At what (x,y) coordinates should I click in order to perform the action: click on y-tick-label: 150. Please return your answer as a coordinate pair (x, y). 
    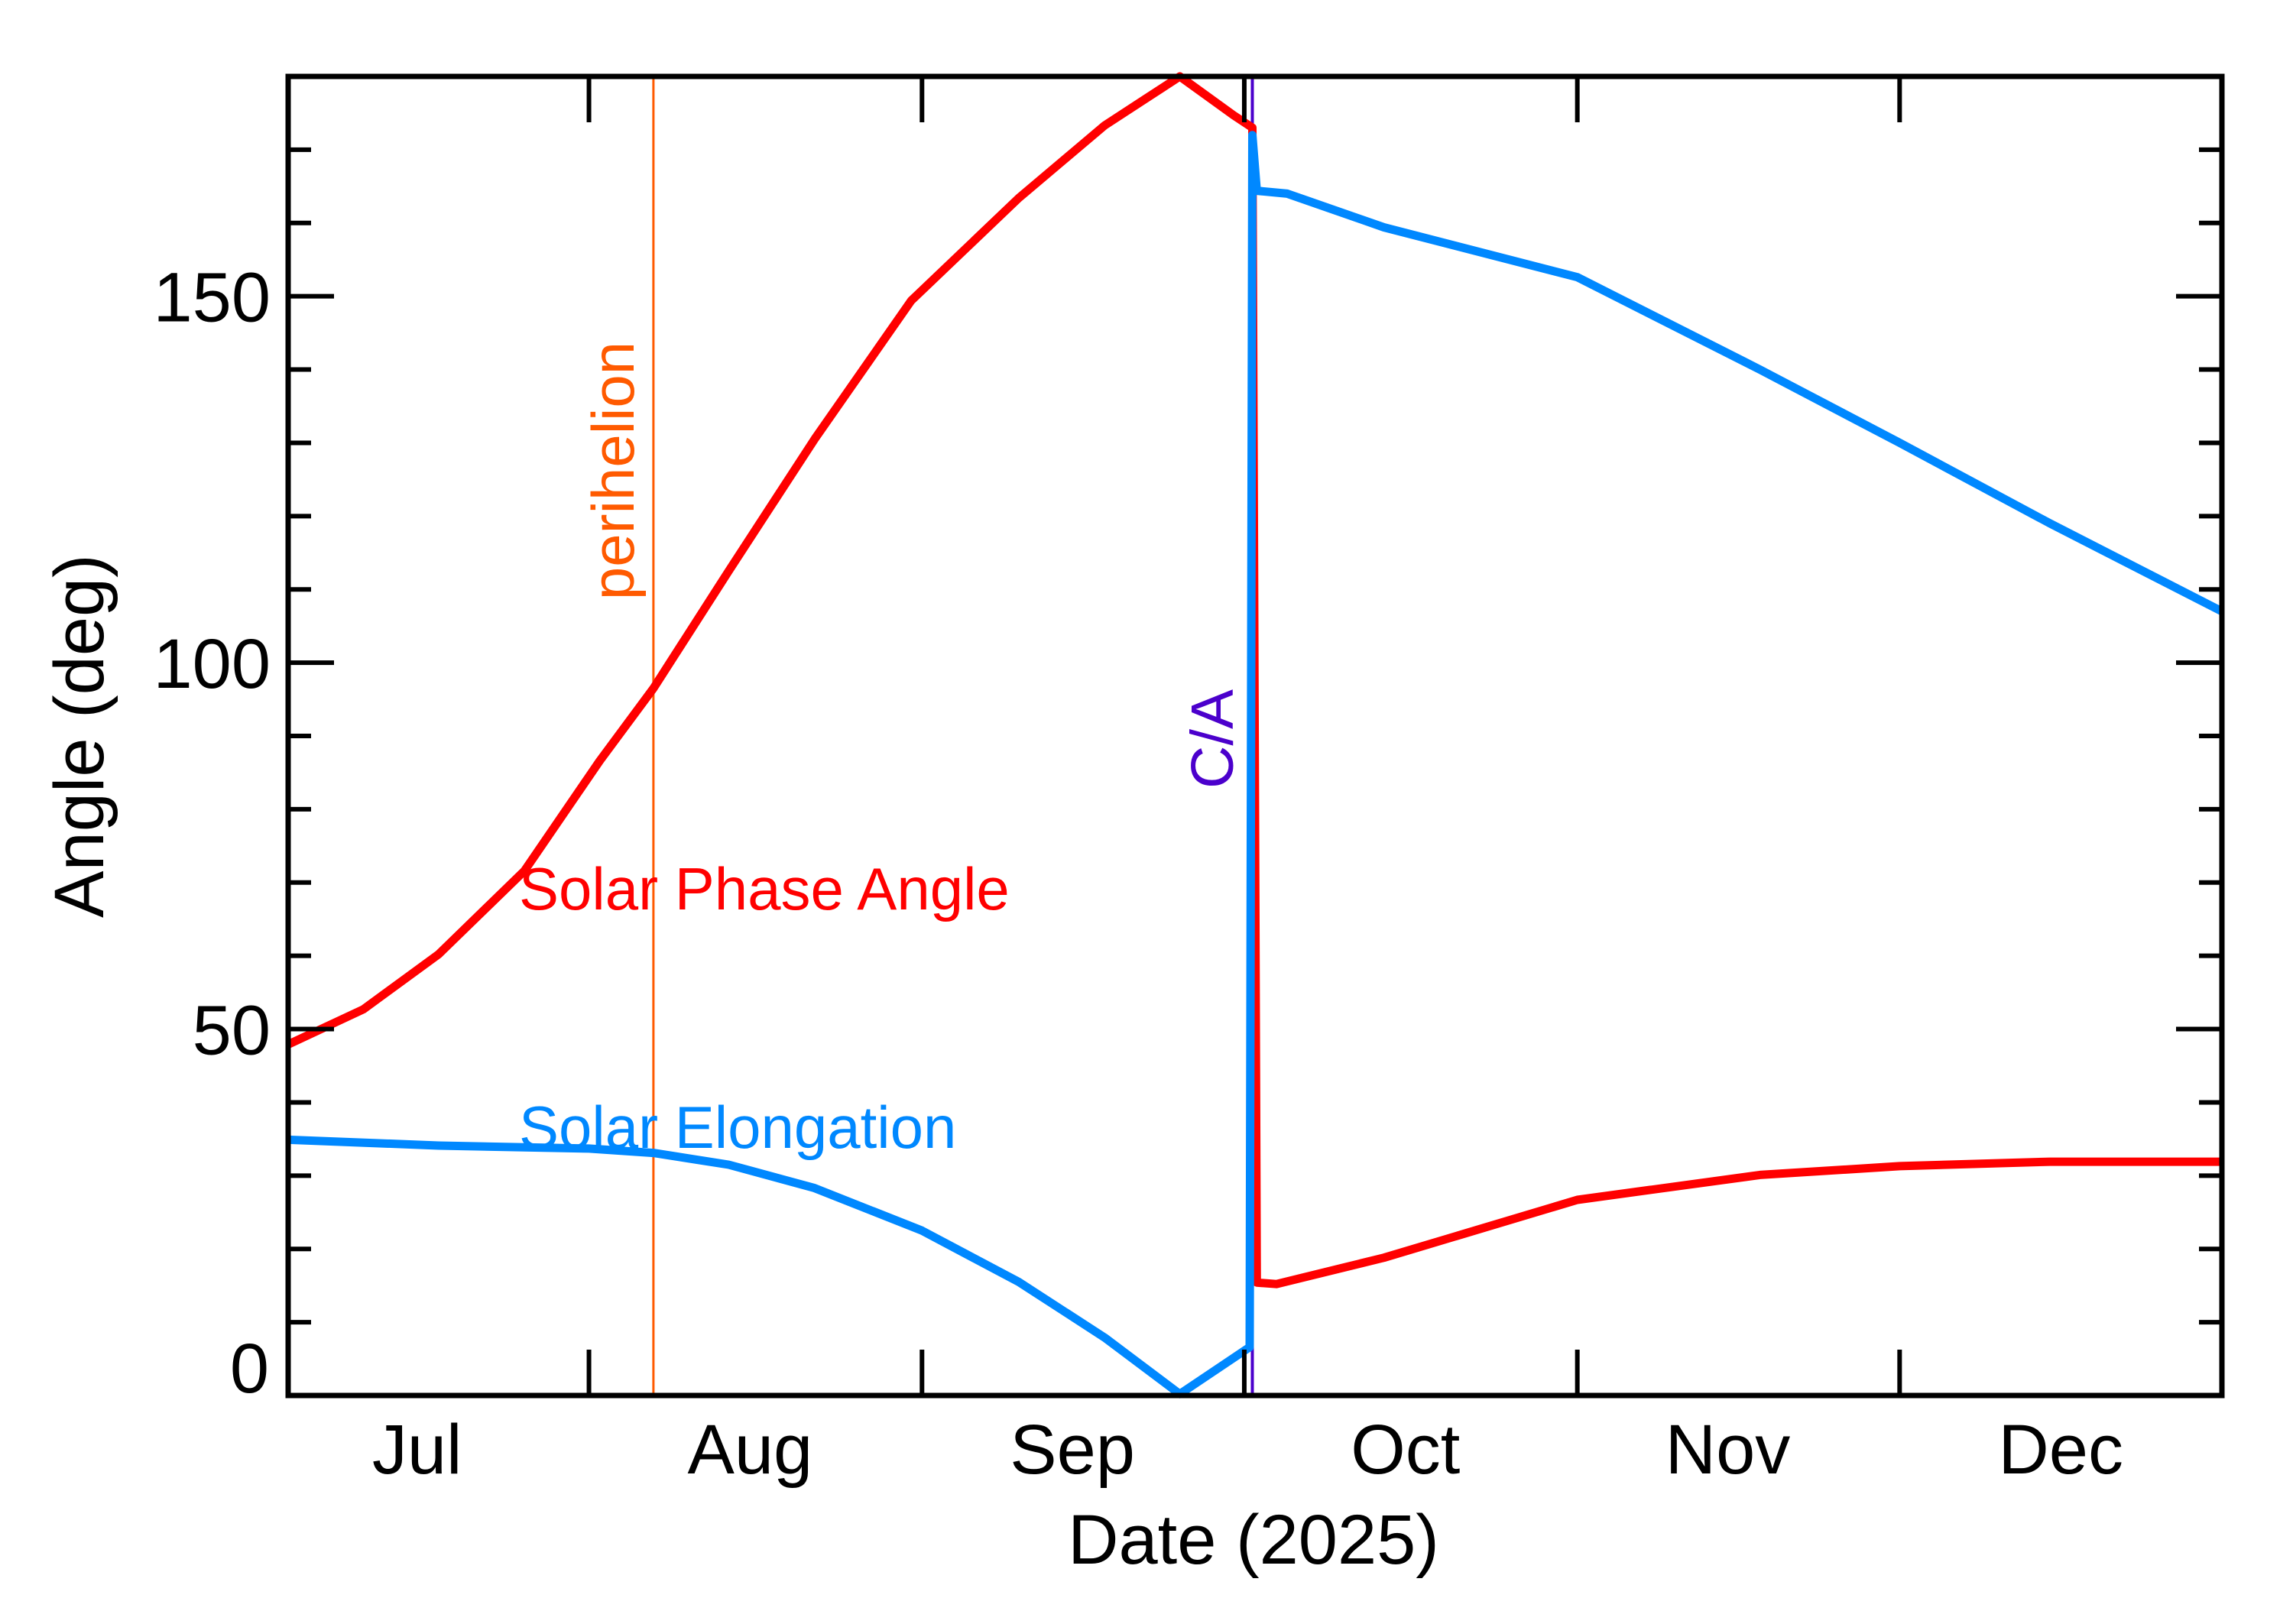
    Looking at the image, I should click on (212, 298).